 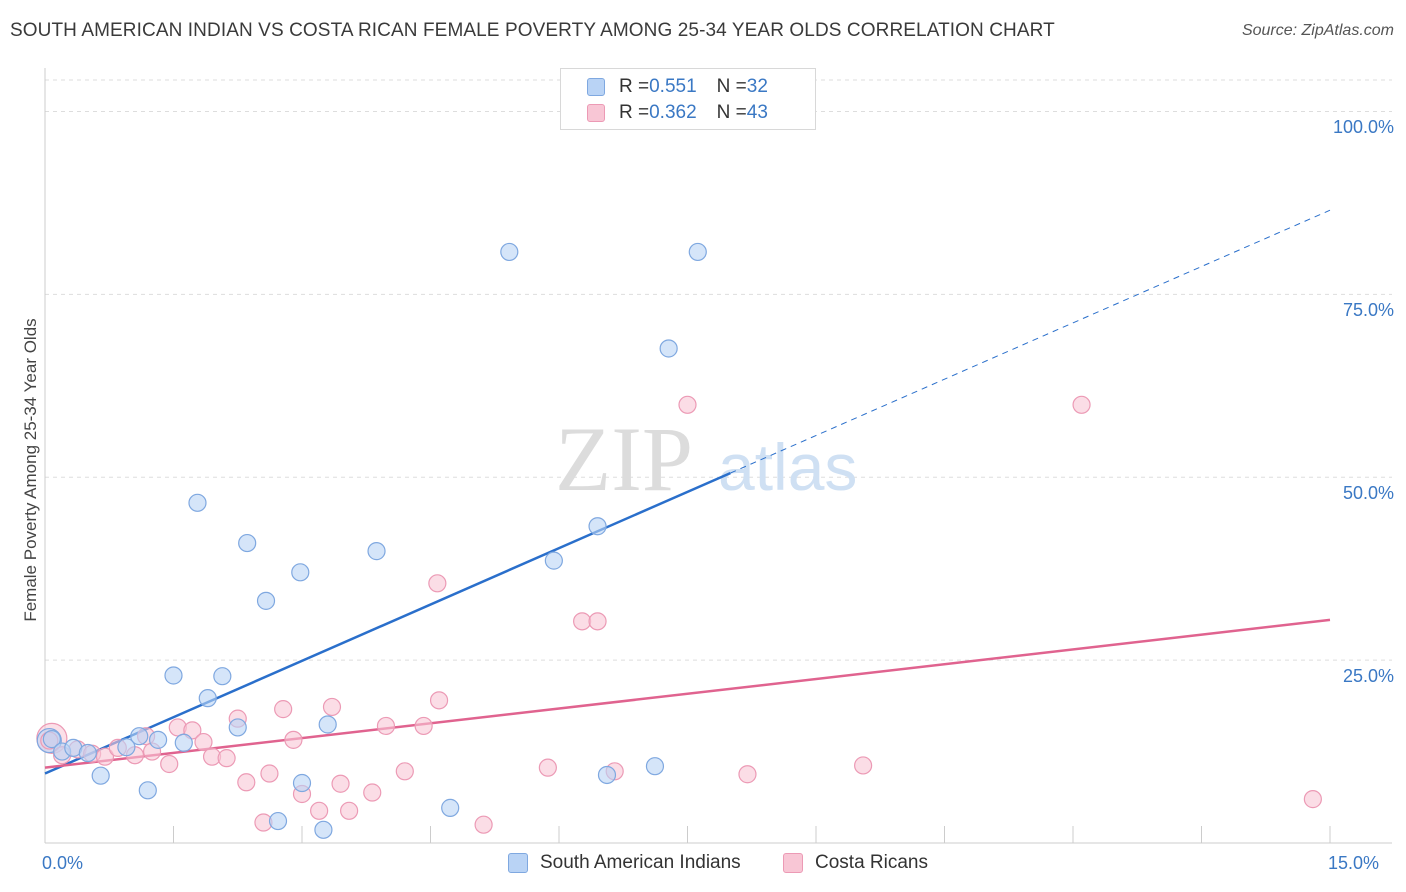 I want to click on legend-n-value: 32, so click(x=757, y=86).